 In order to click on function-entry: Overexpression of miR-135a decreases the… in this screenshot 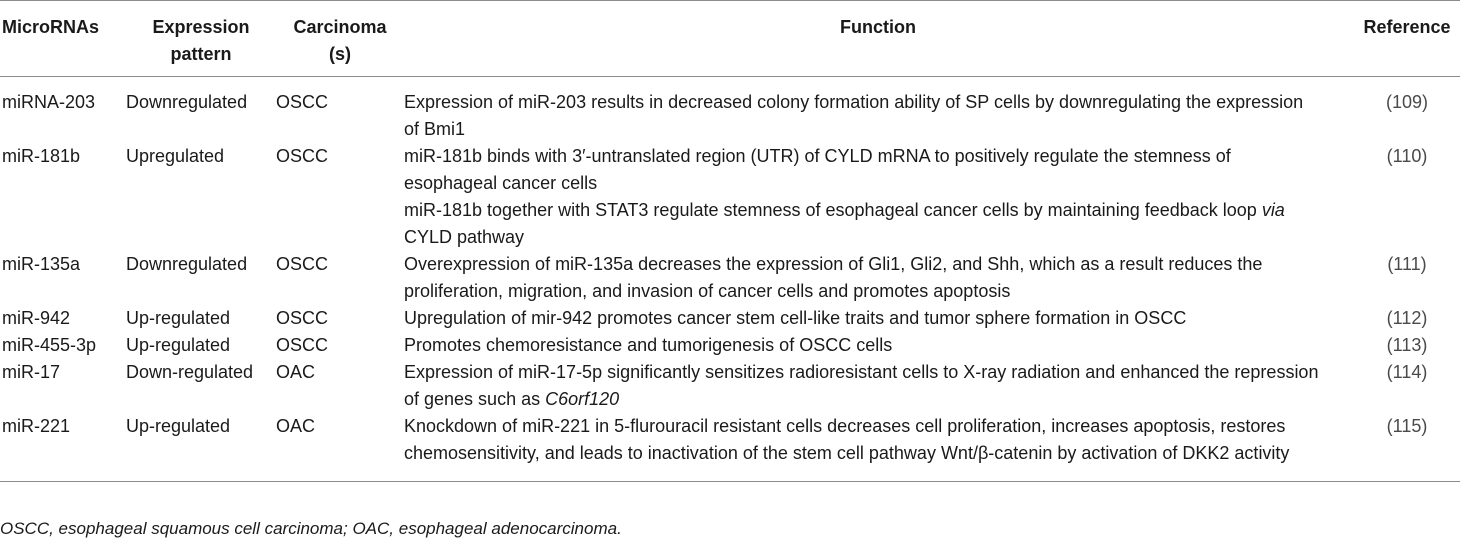, I will do `click(863, 278)`.